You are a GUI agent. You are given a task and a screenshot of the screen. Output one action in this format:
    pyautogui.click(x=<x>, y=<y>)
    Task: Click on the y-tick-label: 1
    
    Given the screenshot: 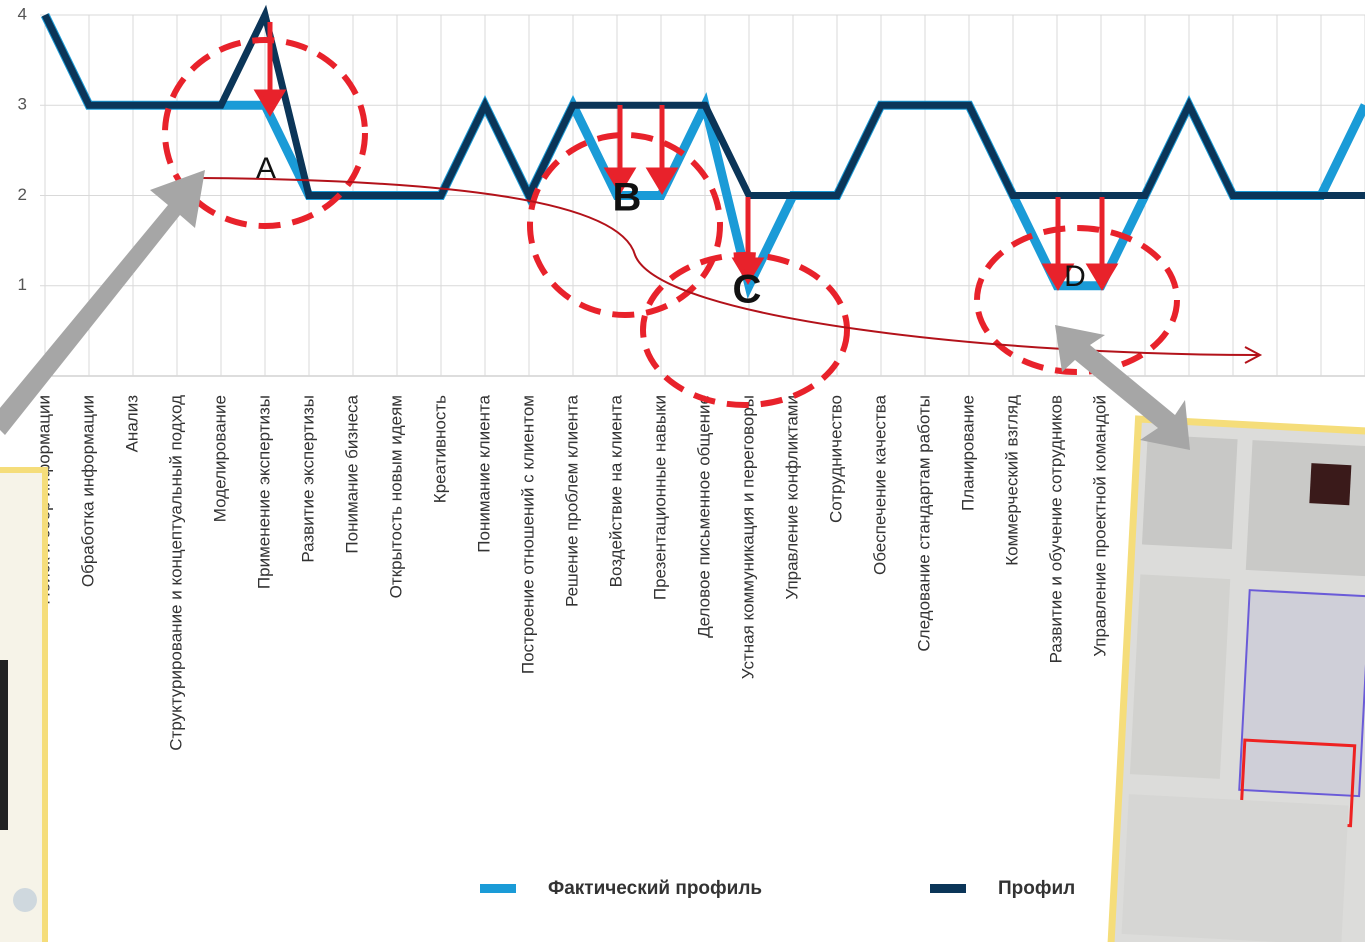 What is the action you would take?
    pyautogui.click(x=22, y=284)
    